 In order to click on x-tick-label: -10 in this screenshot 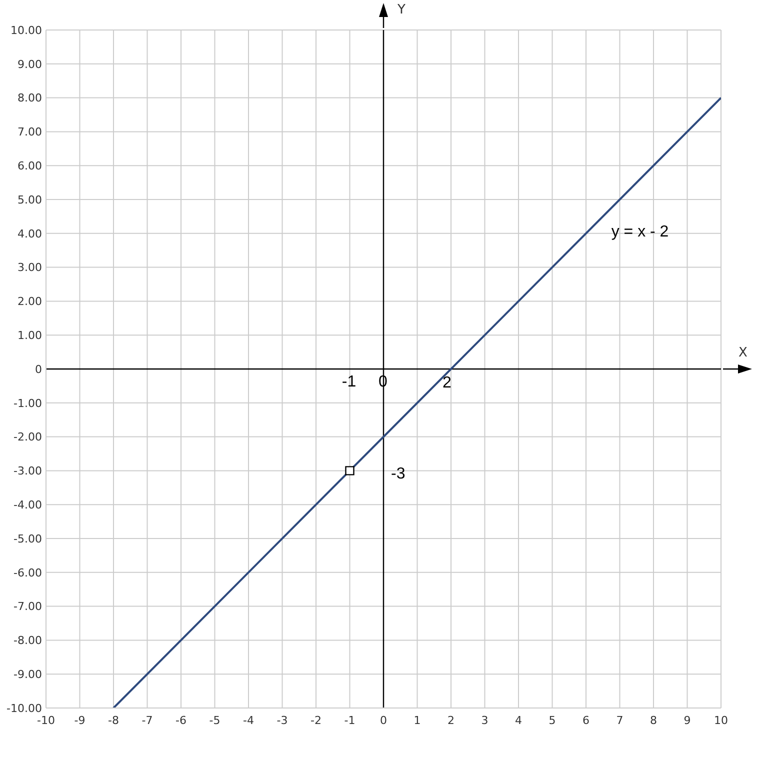, I will do `click(46, 720)`.